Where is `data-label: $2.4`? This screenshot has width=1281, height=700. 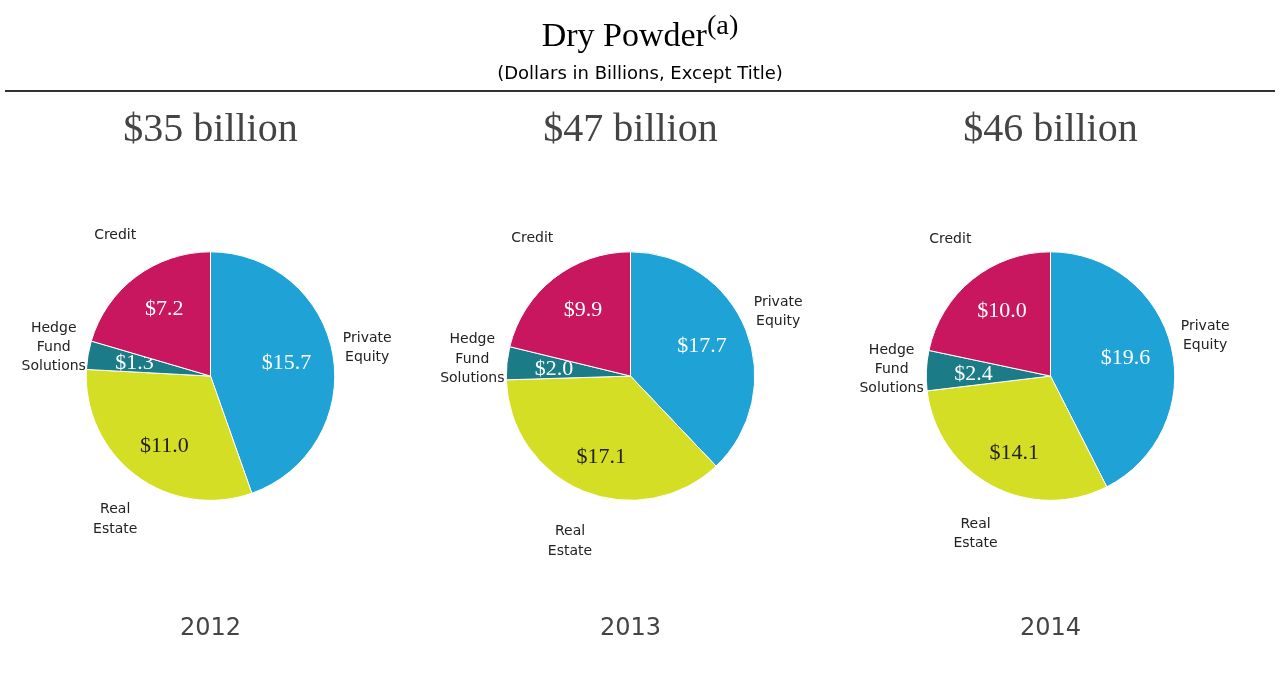 data-label: $2.4 is located at coordinates (973, 372).